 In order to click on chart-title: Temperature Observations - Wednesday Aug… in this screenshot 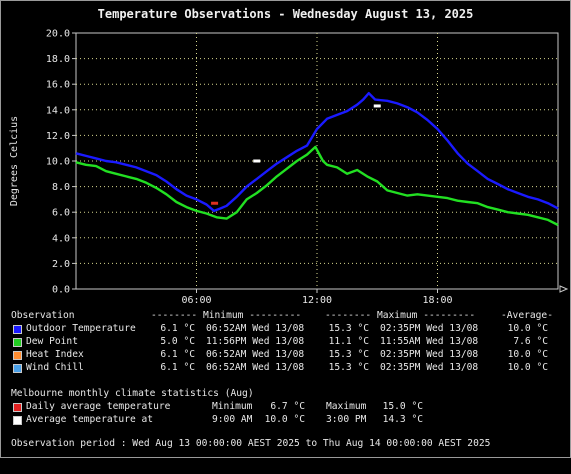, I will do `click(285, 14)`.